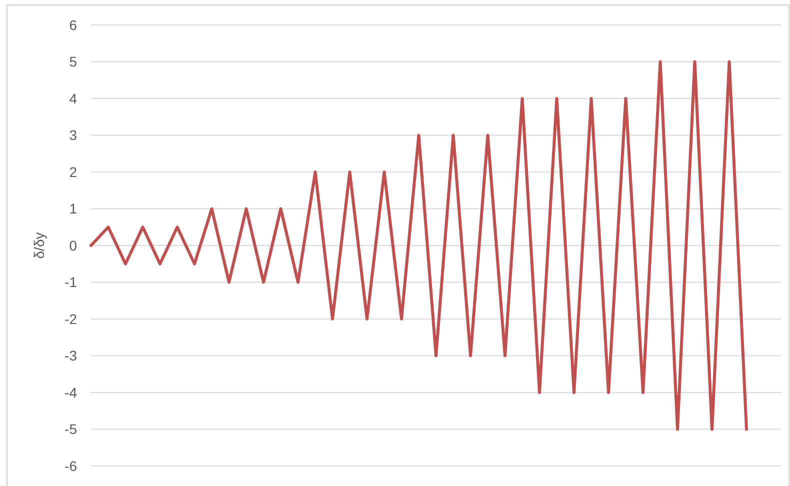 This screenshot has height=486, width=790. Describe the element at coordinates (73, 245) in the screenshot. I see `y-tick-label: 0` at that location.